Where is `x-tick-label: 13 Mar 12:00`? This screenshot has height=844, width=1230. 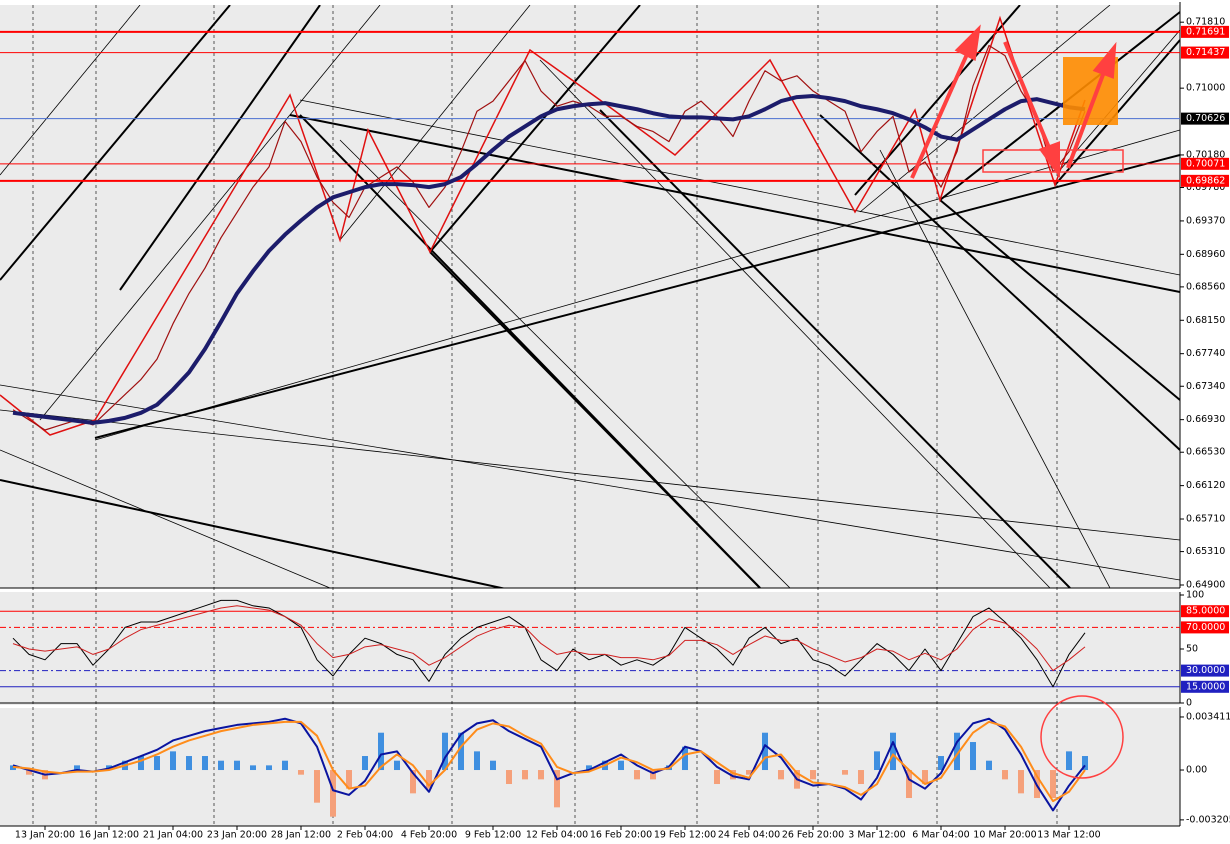
x-tick-label: 13 Mar 12:00 is located at coordinates (1068, 835).